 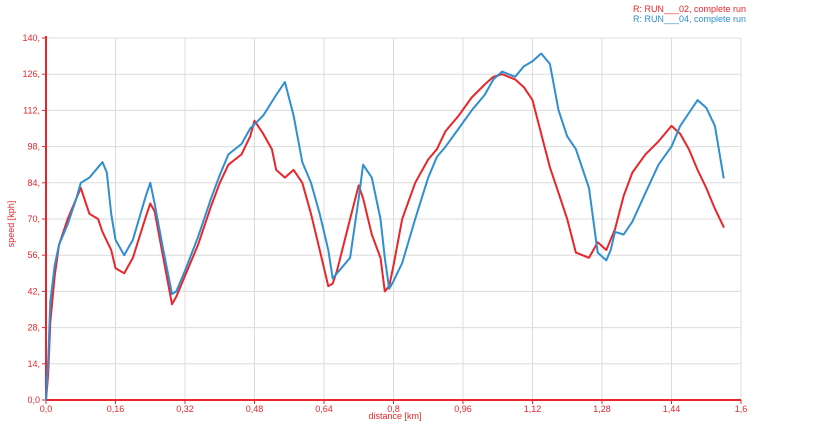 I want to click on x-tick-label: 0,32, so click(x=185, y=409).